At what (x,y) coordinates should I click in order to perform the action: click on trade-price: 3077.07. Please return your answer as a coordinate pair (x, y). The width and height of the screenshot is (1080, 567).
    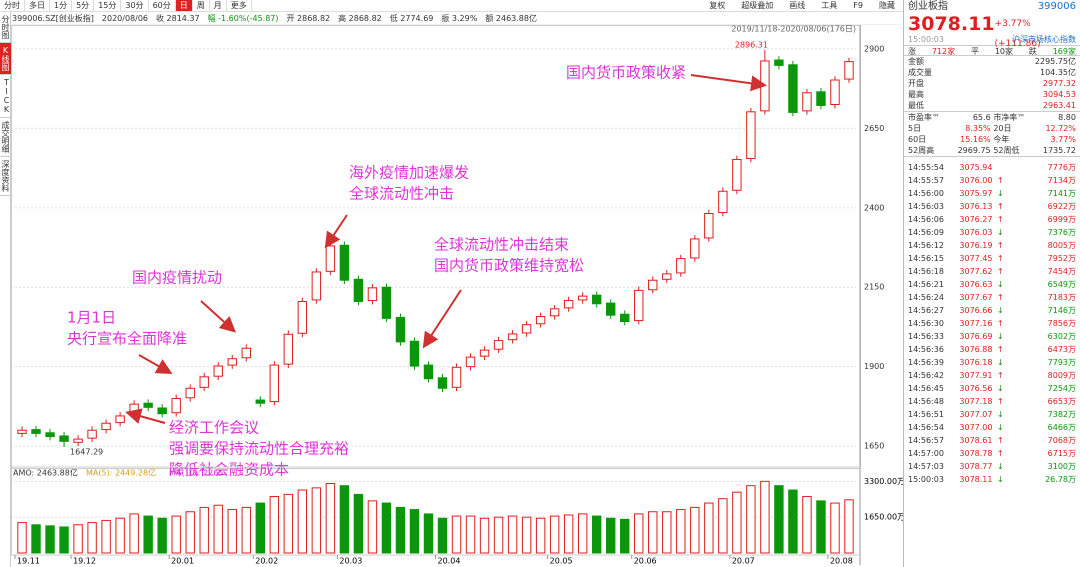
    Looking at the image, I should click on (976, 414).